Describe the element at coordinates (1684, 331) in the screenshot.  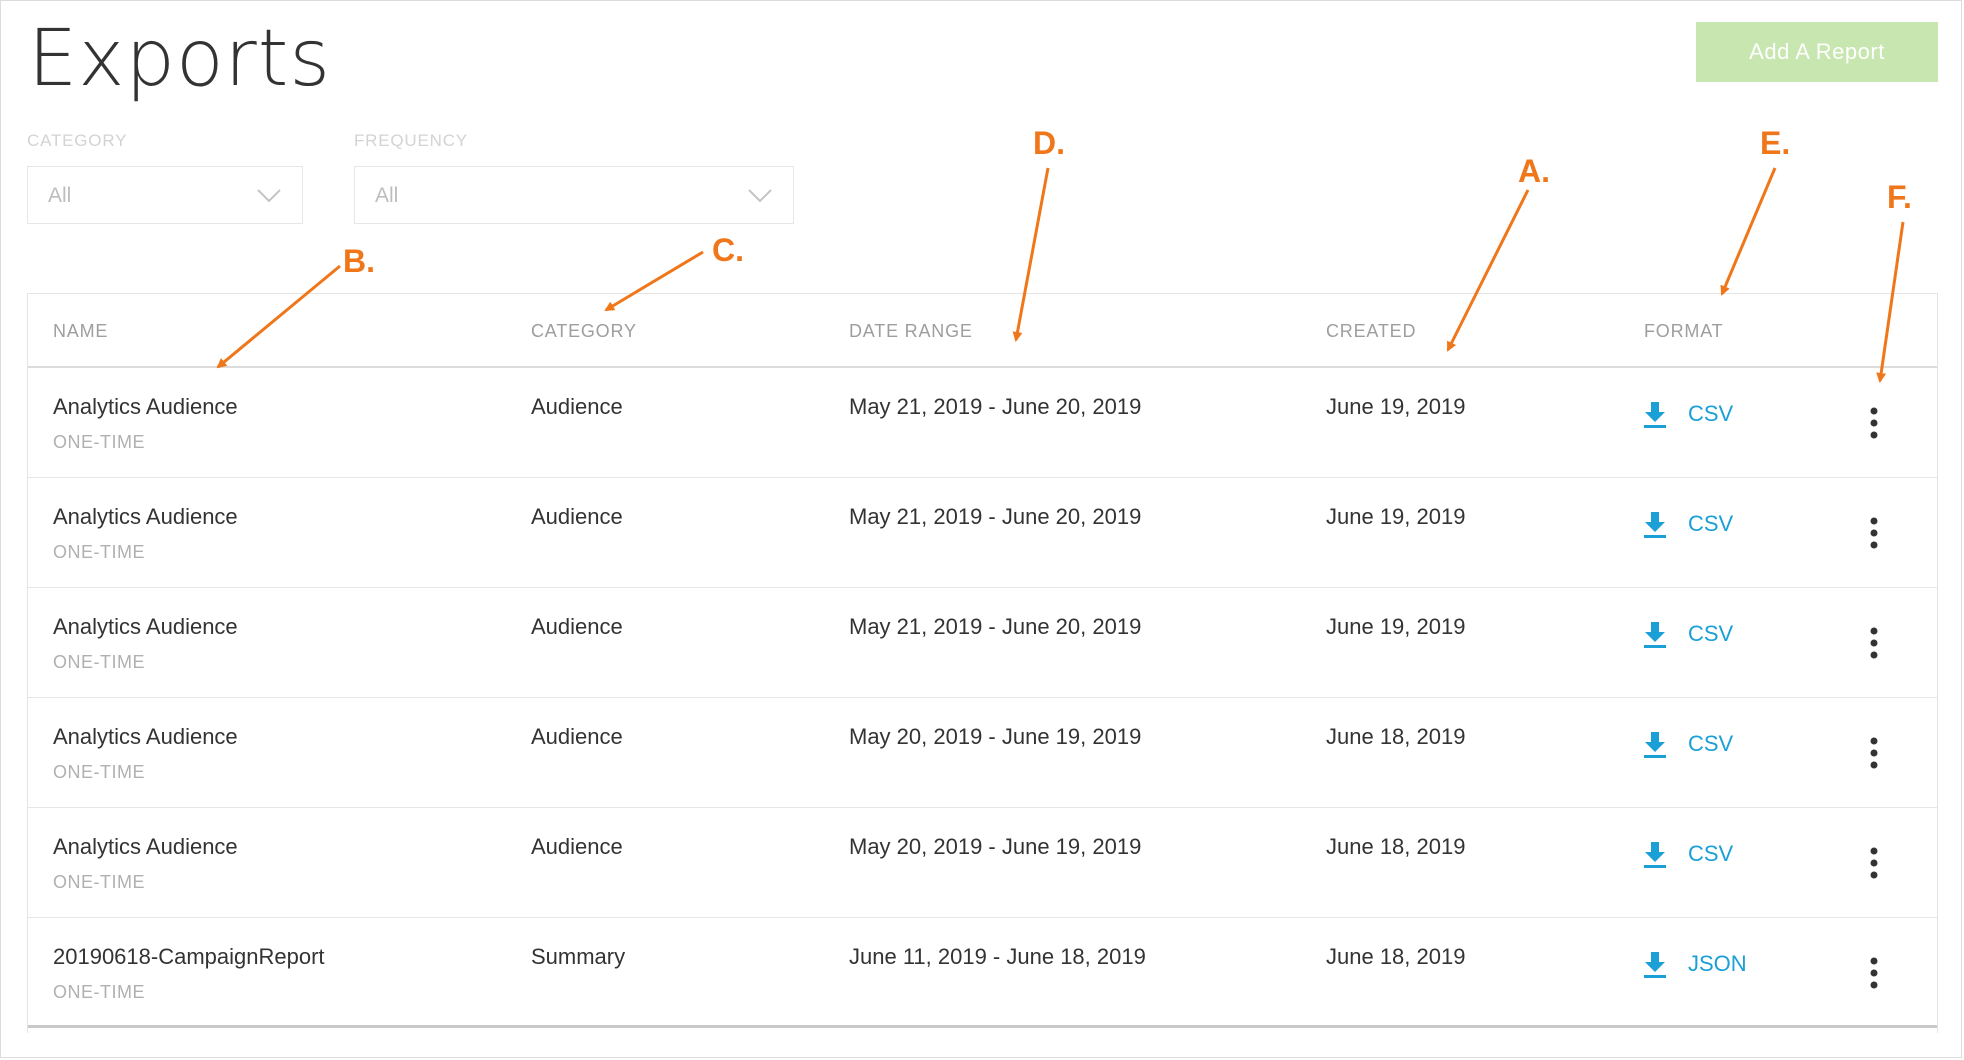
I see `header-format: FORMAT` at that location.